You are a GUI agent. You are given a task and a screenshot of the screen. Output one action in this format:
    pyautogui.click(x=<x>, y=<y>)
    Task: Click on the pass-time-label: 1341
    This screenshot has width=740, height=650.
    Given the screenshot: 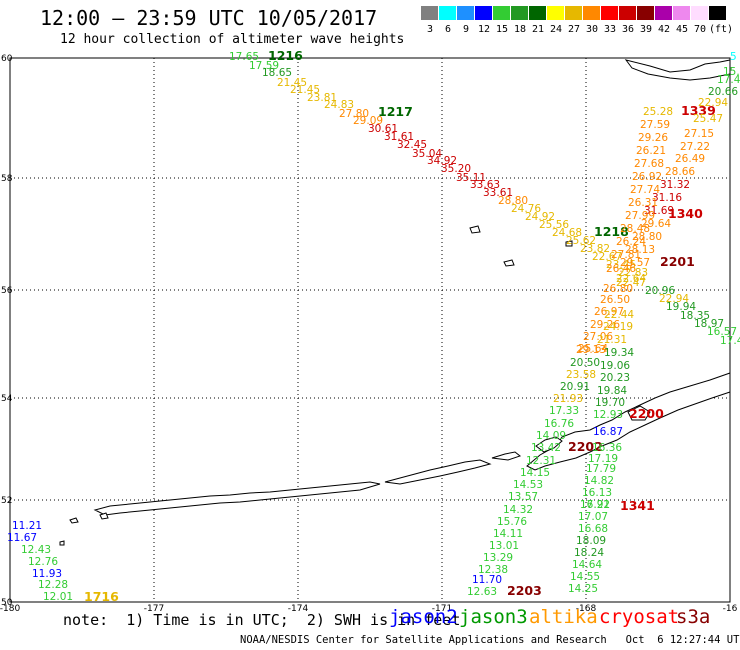 What is the action you would take?
    pyautogui.click(x=637, y=505)
    